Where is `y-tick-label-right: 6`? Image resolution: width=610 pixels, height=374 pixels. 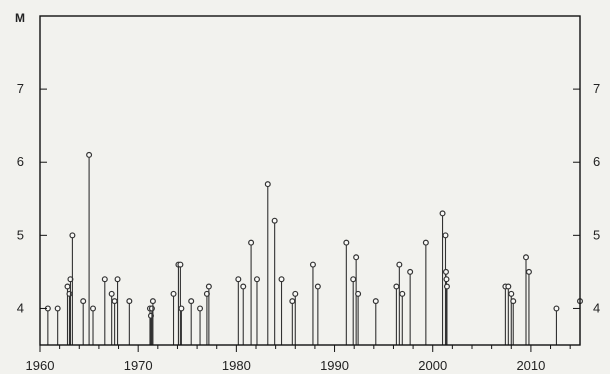
y-tick-label-right: 6 is located at coordinates (596, 161).